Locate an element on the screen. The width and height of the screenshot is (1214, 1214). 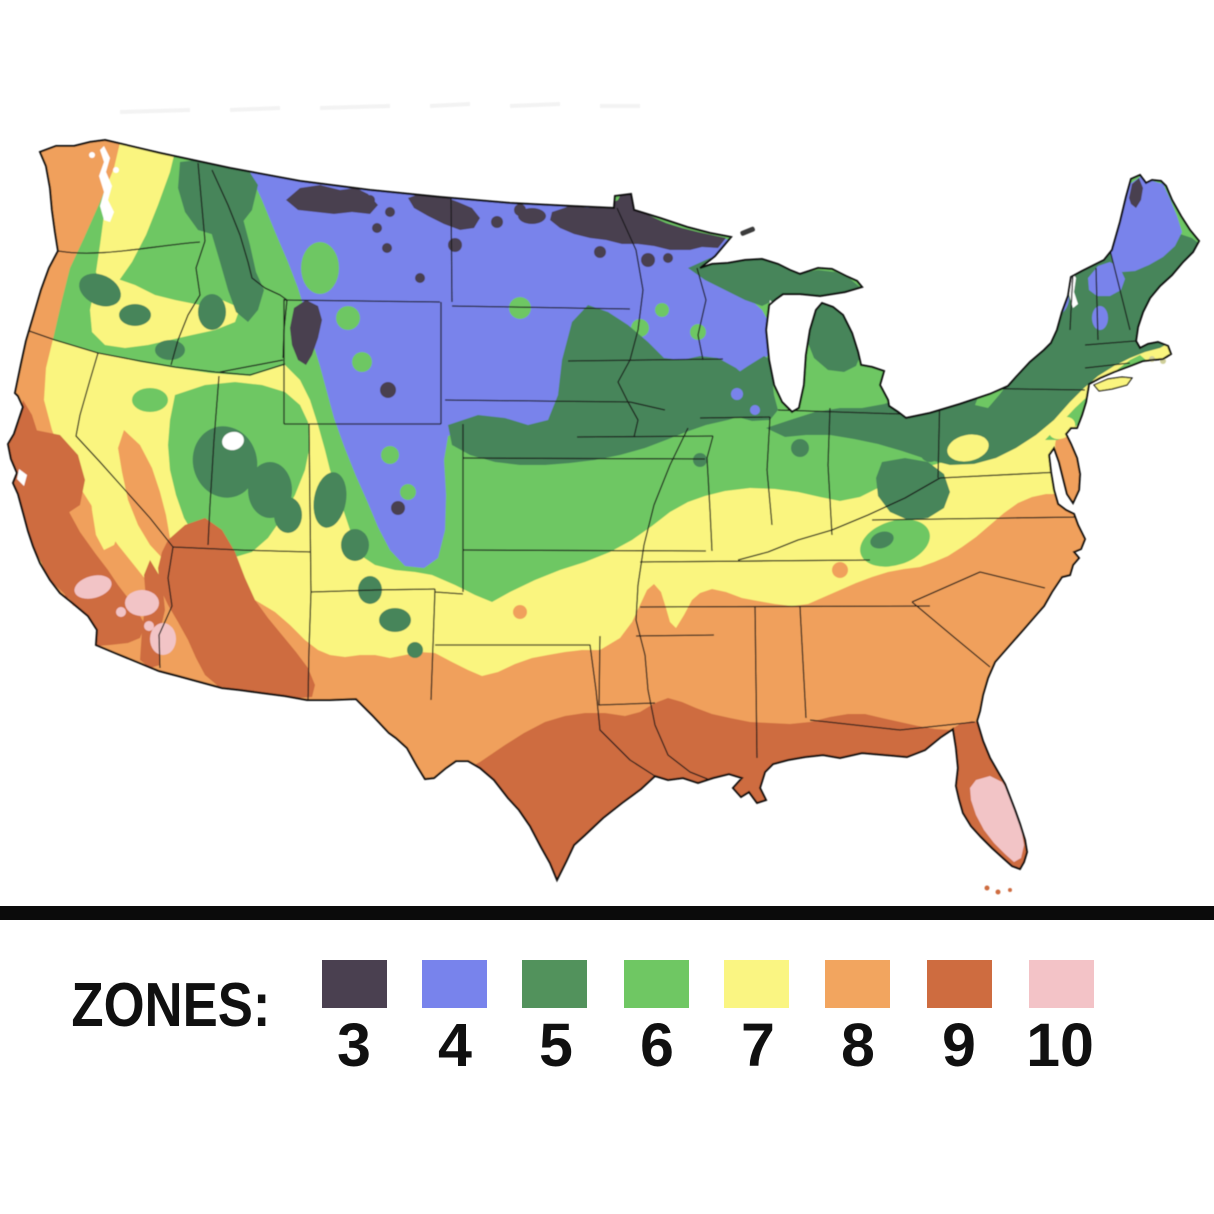
svg-text: 4 is located at coordinates (455, 1045).